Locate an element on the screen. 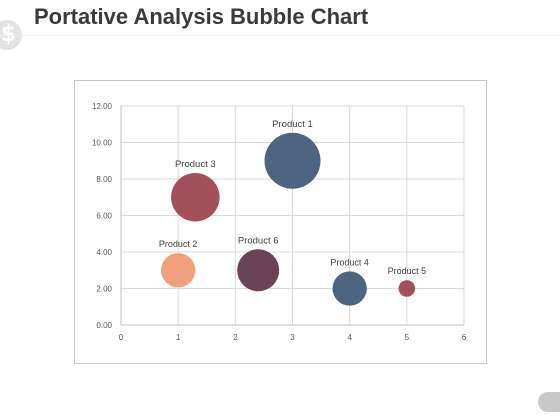 Image resolution: width=560 pixels, height=420 pixels. y-tick-label: 10.00 is located at coordinates (102, 143).